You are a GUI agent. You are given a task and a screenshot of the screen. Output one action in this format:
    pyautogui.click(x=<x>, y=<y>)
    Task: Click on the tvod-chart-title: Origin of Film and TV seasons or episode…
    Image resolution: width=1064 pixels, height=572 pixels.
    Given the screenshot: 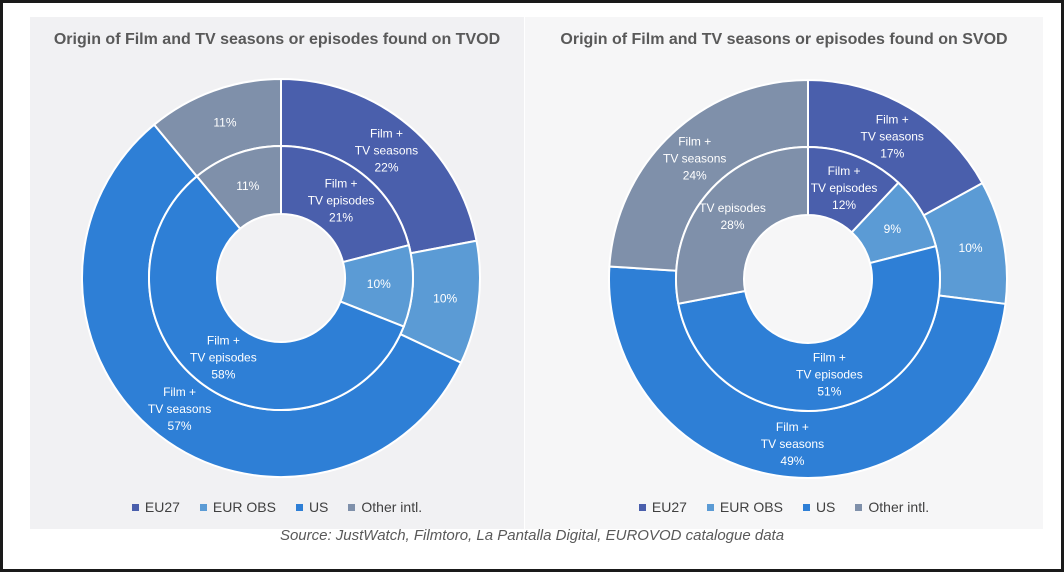 What is the action you would take?
    pyautogui.click(x=277, y=39)
    